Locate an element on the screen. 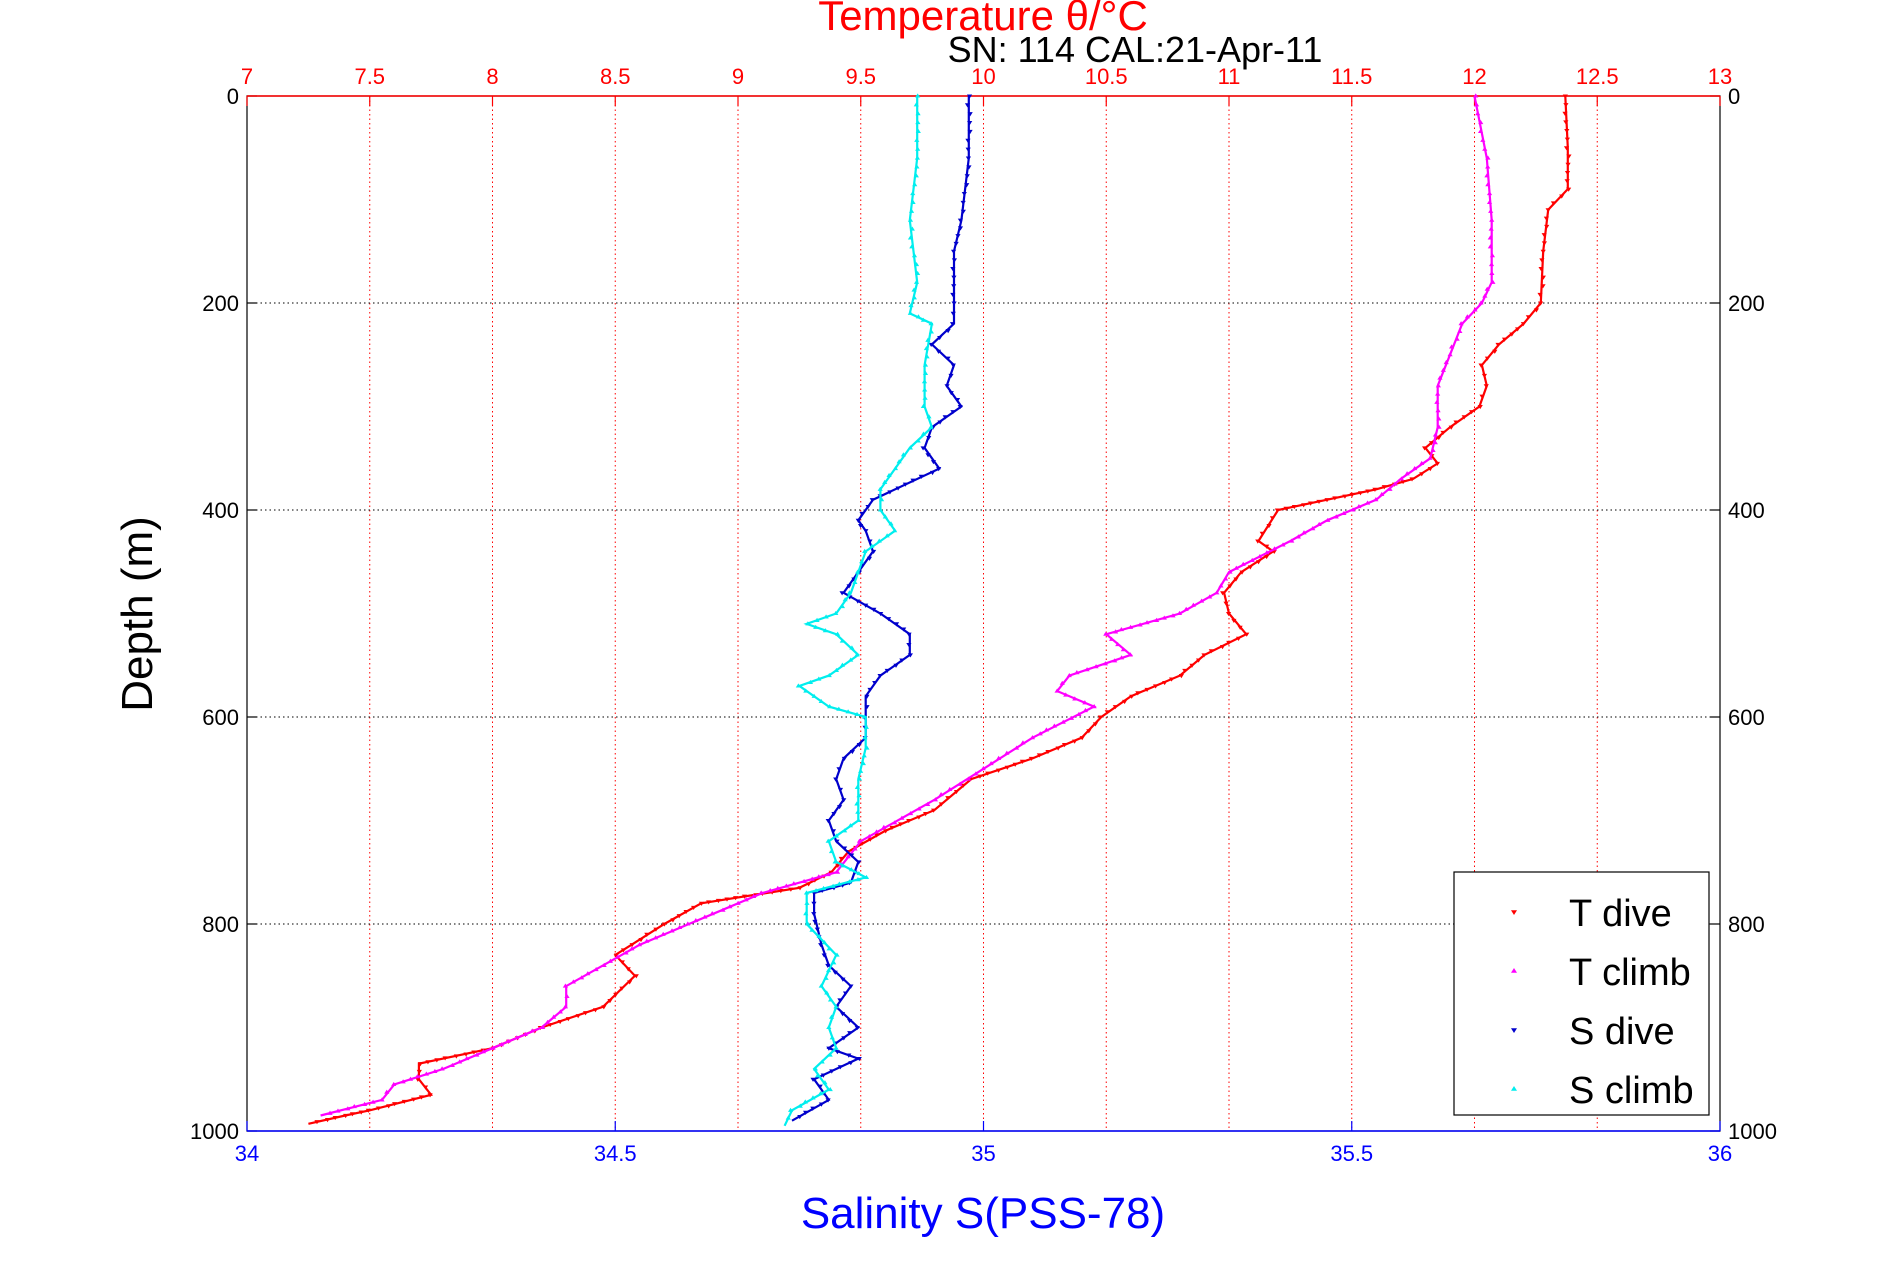 The height and width of the screenshot is (1267, 1891). legend-label: S dive is located at coordinates (1622, 1032).